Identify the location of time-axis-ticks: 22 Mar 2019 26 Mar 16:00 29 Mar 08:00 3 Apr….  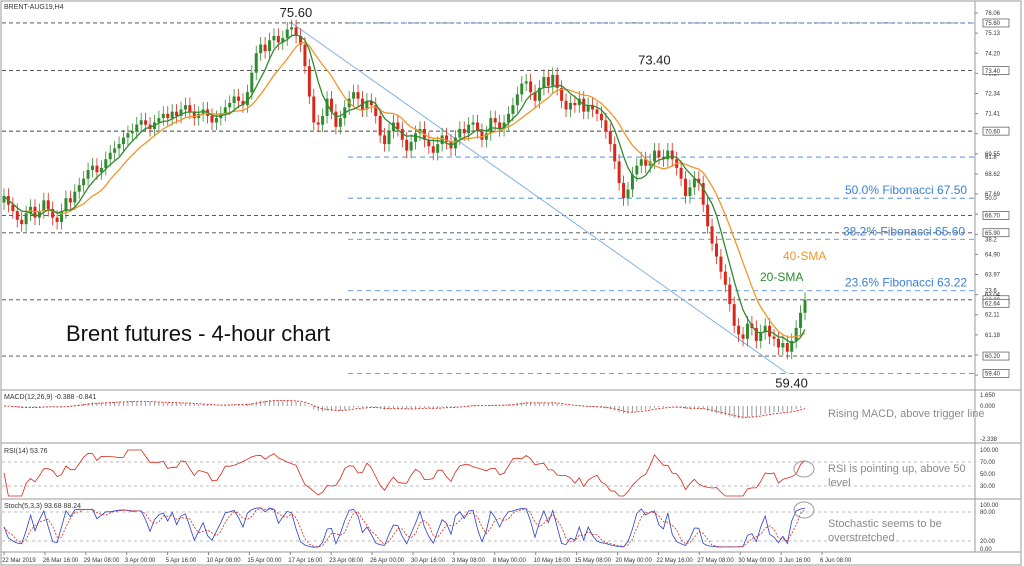
(427, 558).